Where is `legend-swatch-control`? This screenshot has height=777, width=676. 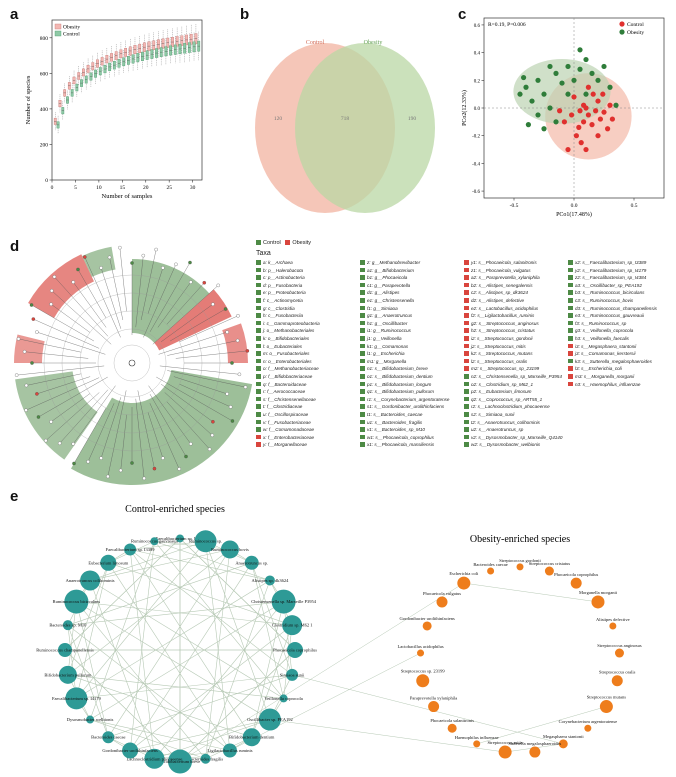
legend-swatch-control is located at coordinates (258, 242).